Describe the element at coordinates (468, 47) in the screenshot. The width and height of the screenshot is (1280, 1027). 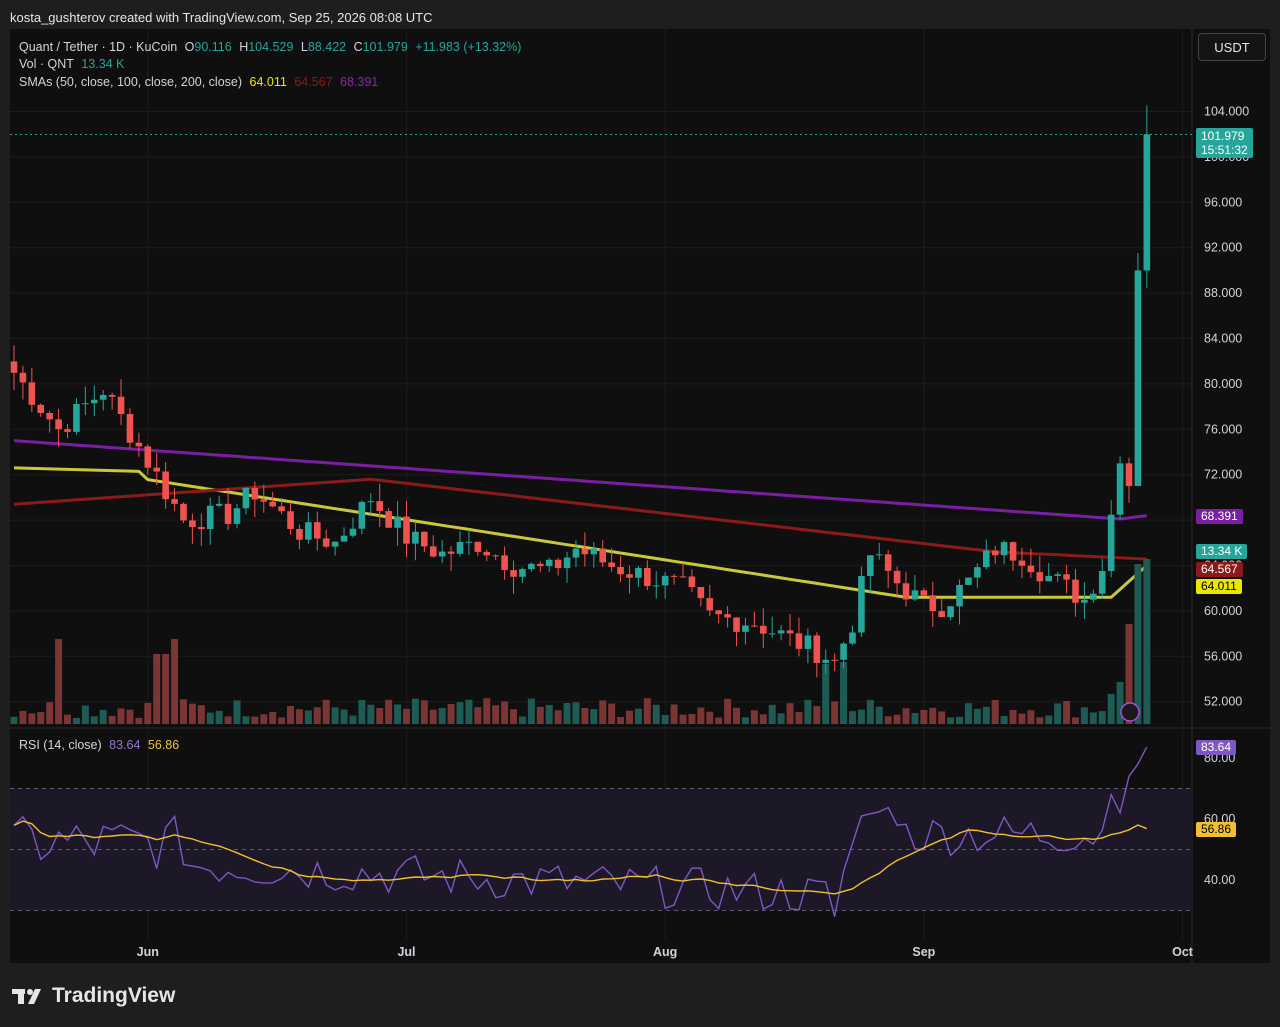
I see `change-value: +11.983 (+13.32%)` at that location.